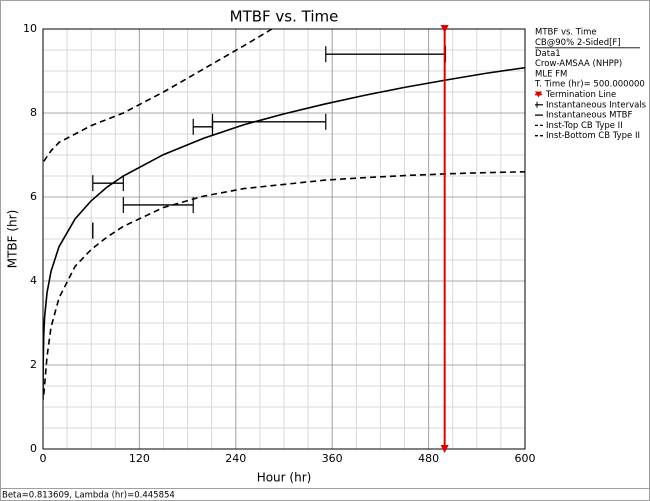 The image size is (650, 501). I want to click on info-text: MTBF vs. Time, so click(566, 33).